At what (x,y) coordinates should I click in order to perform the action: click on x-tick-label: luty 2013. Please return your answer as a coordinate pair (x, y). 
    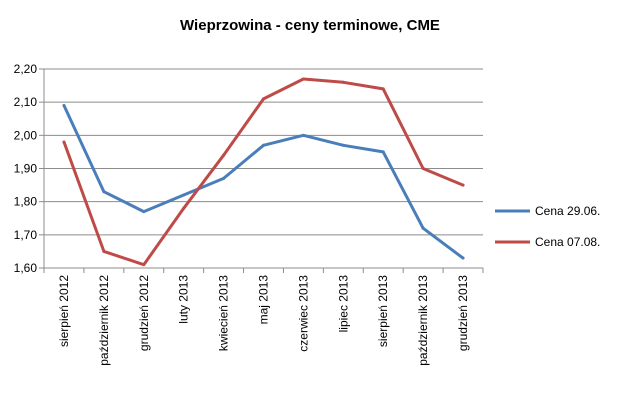
    Looking at the image, I should click on (184, 299).